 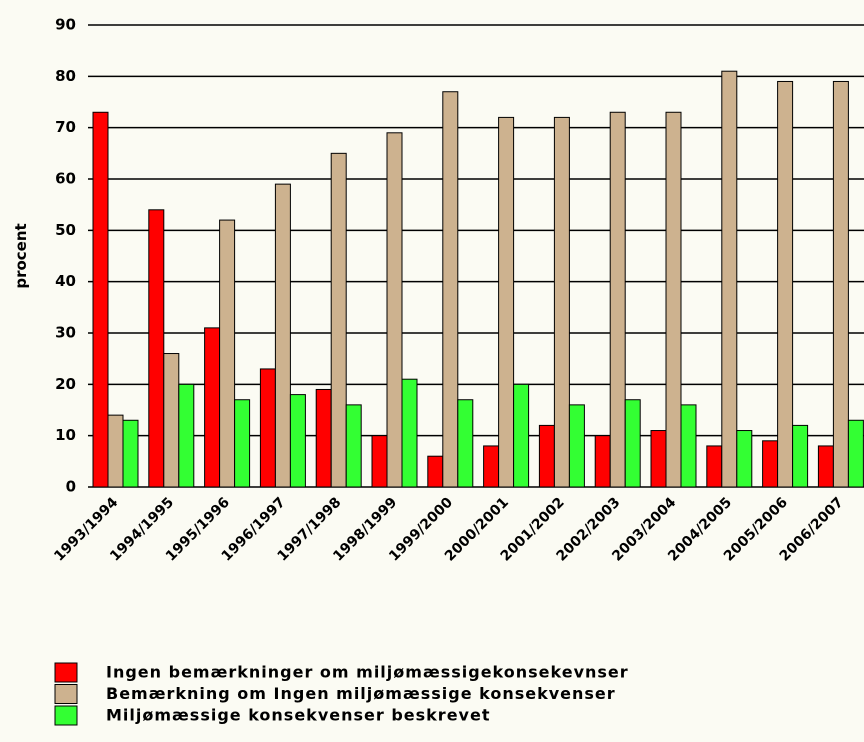 What do you see at coordinates (65, 333) in the screenshot?
I see `y-tick-label: 30` at bounding box center [65, 333].